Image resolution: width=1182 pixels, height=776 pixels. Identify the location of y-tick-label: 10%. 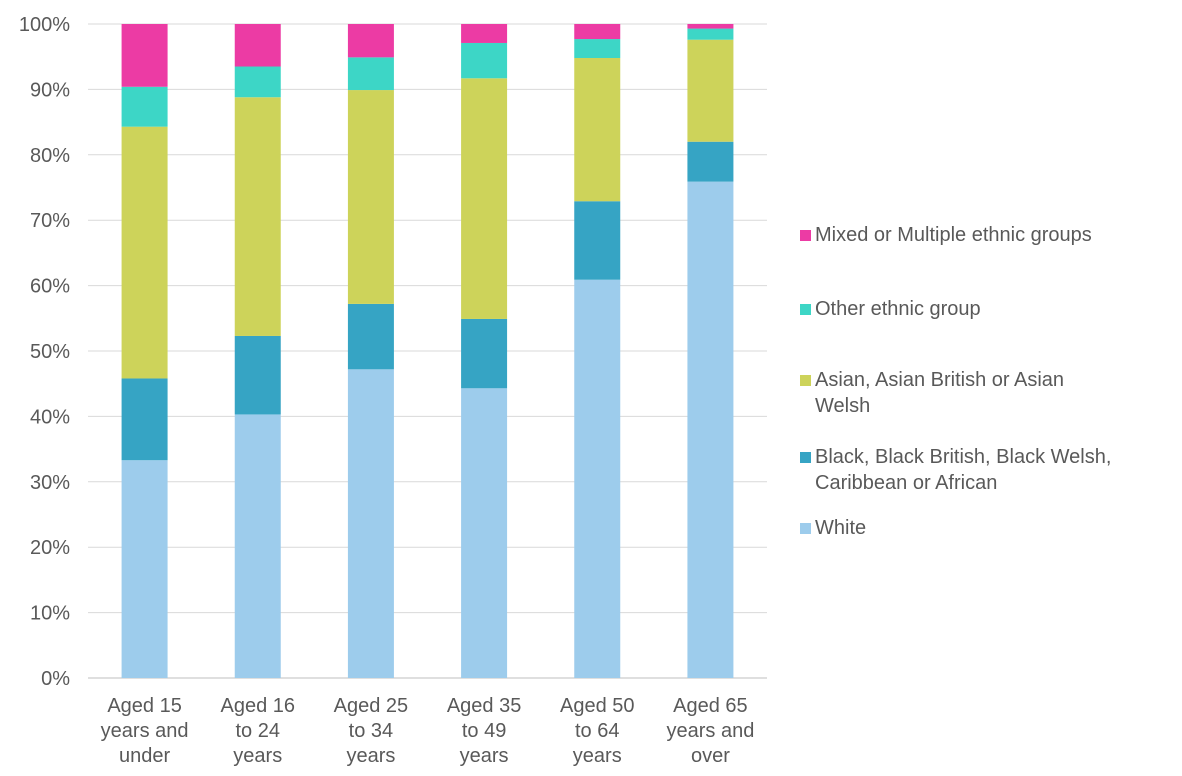
(50, 614).